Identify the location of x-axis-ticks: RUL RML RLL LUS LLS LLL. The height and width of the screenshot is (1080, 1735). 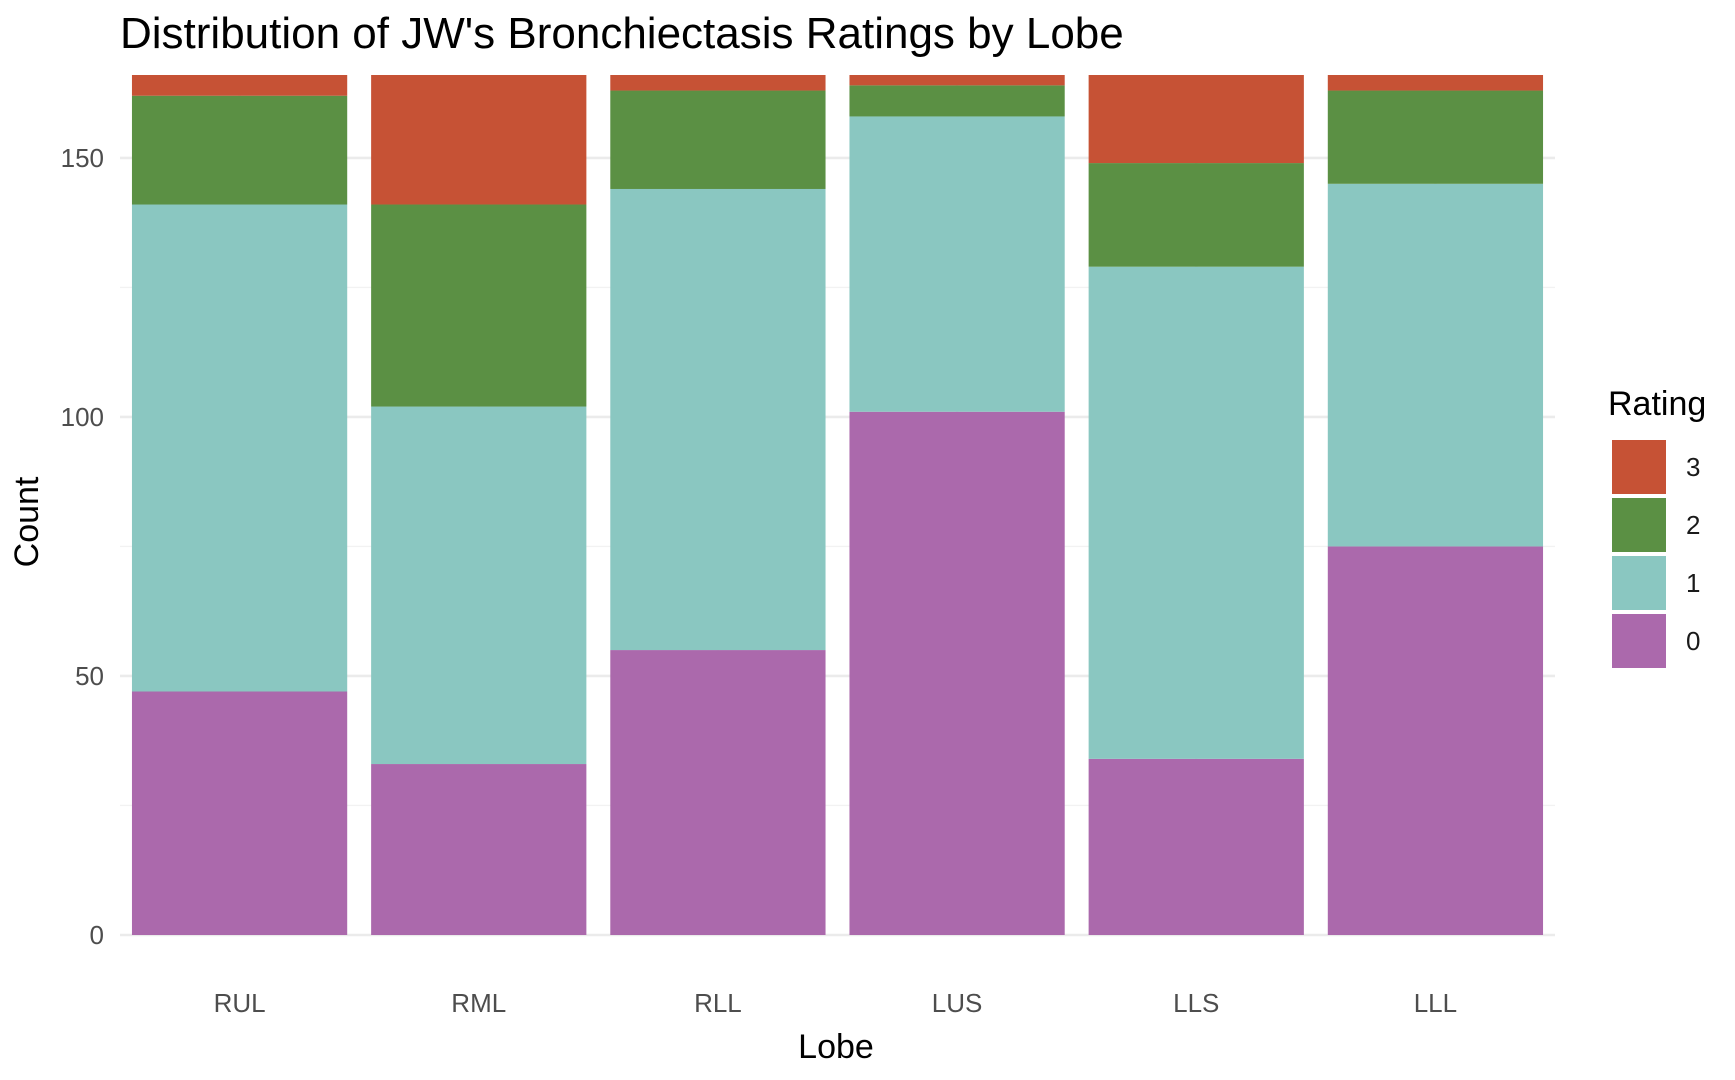
(836, 1003).